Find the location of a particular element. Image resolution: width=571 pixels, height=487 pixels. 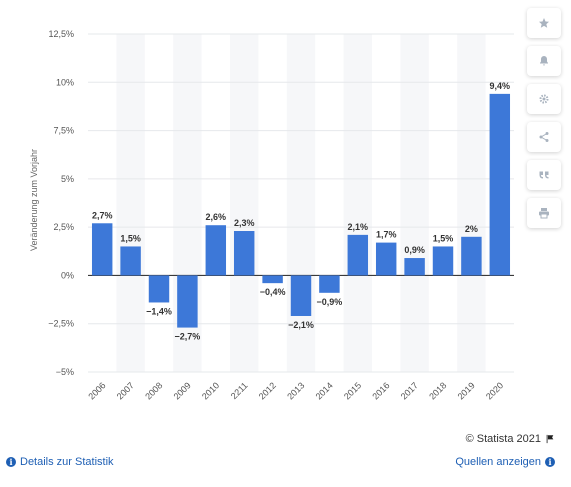

gear-icon is located at coordinates (544, 99).